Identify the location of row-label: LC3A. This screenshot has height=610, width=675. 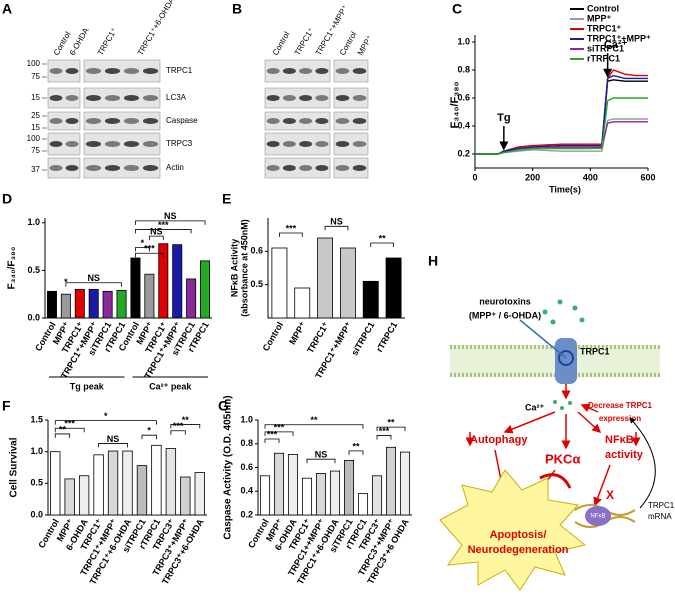
(176, 97).